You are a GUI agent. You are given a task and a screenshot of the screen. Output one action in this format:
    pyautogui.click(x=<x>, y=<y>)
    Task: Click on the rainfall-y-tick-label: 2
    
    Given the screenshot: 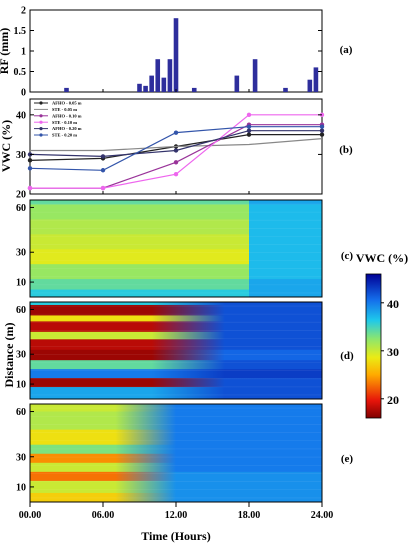 What is the action you would take?
    pyautogui.click(x=23, y=11)
    